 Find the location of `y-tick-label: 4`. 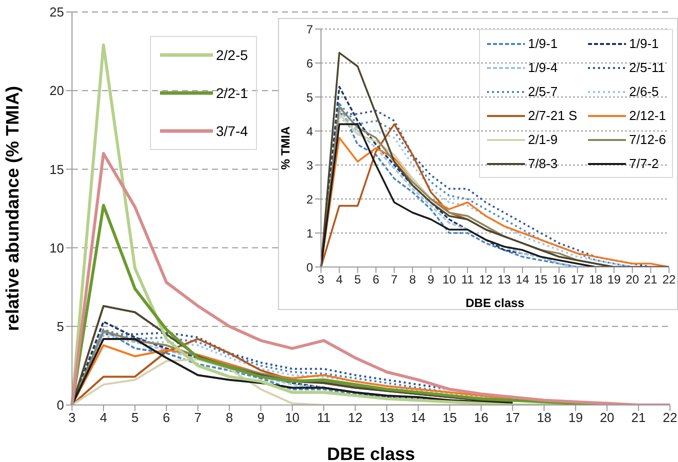

y-tick-label: 4 is located at coordinates (310, 131).